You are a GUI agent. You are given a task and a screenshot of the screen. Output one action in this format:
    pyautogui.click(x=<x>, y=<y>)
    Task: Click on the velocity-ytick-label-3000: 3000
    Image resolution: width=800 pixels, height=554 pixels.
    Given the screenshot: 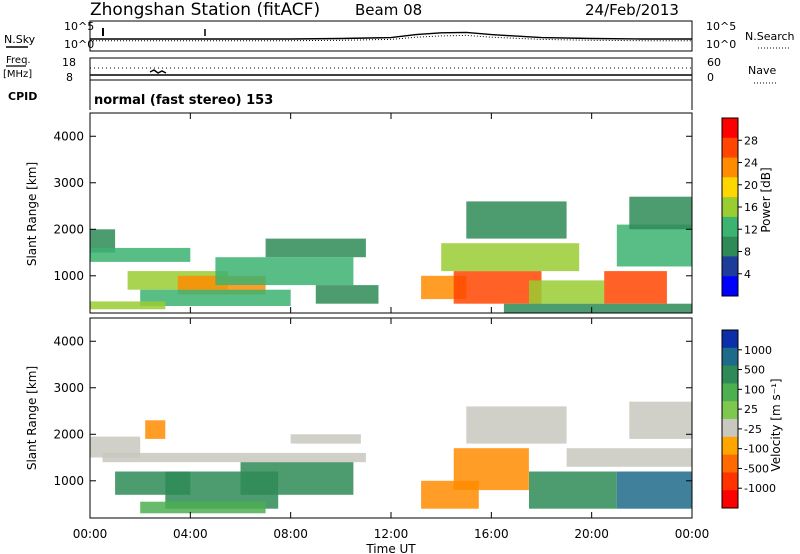 What is the action you would take?
    pyautogui.click(x=68, y=388)
    